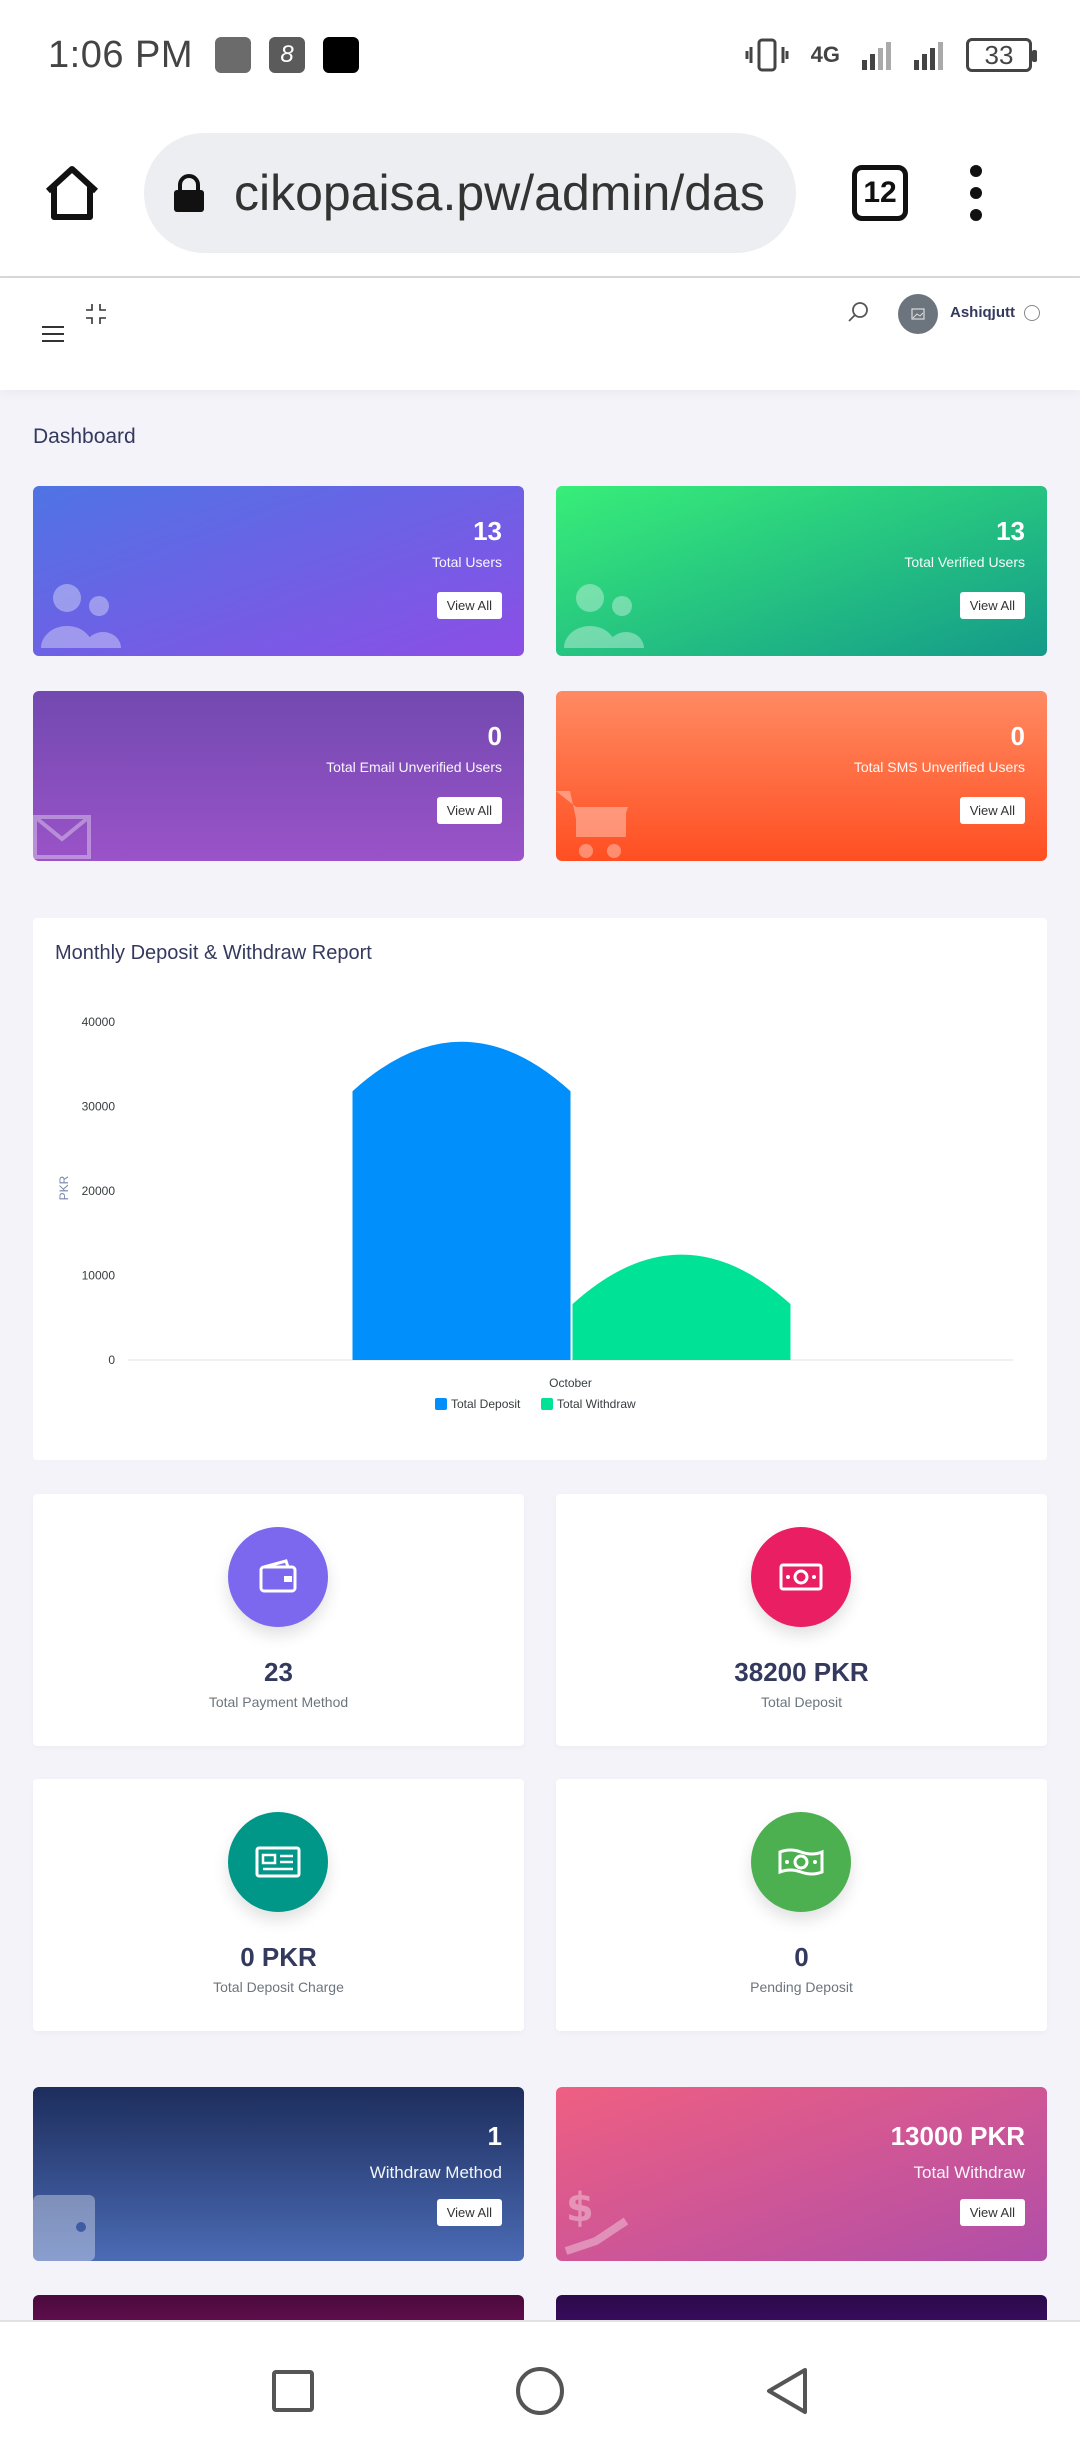 This screenshot has width=1080, height=2460. I want to click on browser-menu-button, so click(976, 193).